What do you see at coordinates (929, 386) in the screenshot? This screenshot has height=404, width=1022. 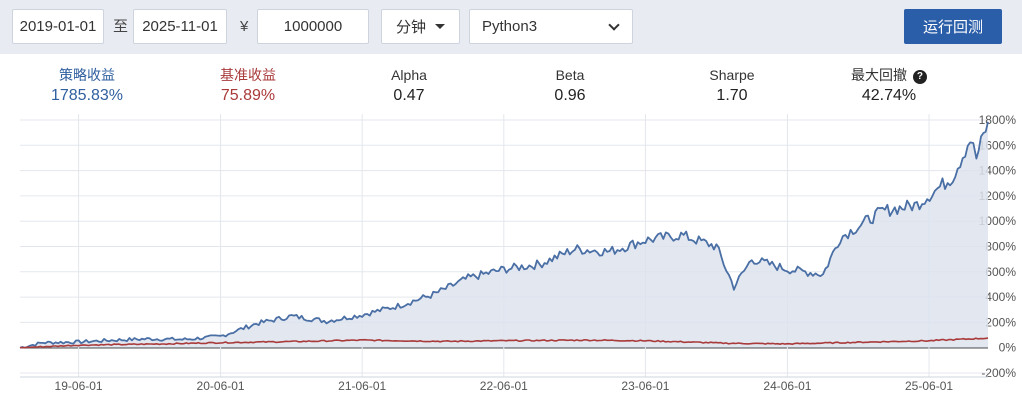 I see `x-tick-label: 25-06-01` at bounding box center [929, 386].